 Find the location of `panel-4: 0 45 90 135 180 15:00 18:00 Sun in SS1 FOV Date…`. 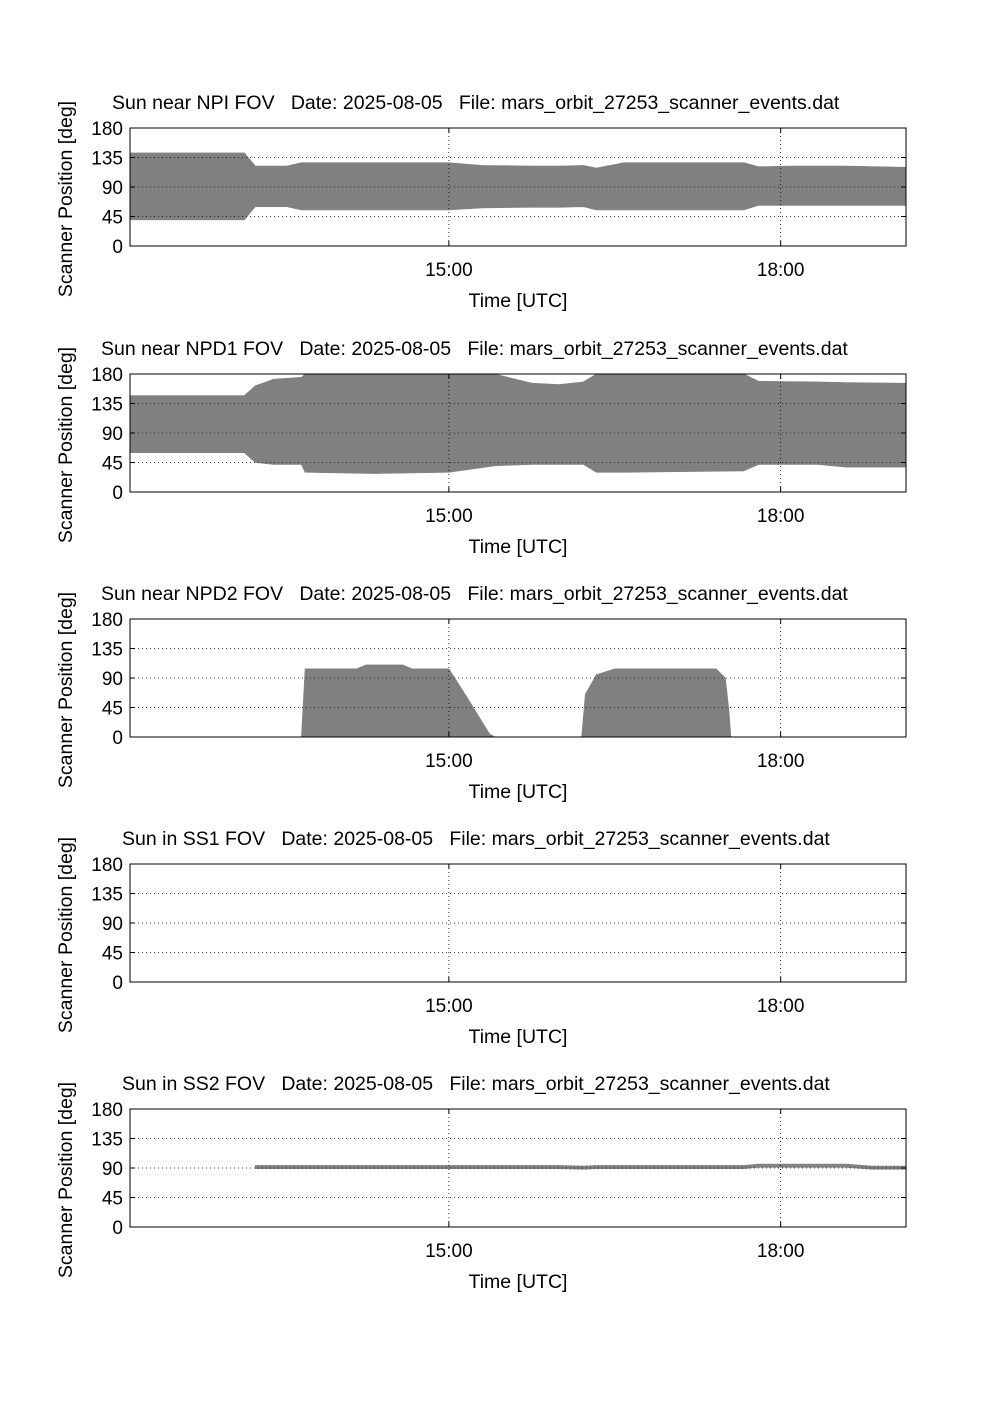

panel-4: 0 45 90 135 180 15:00 18:00 Sun in SS1 FOV Date… is located at coordinates (481, 938).